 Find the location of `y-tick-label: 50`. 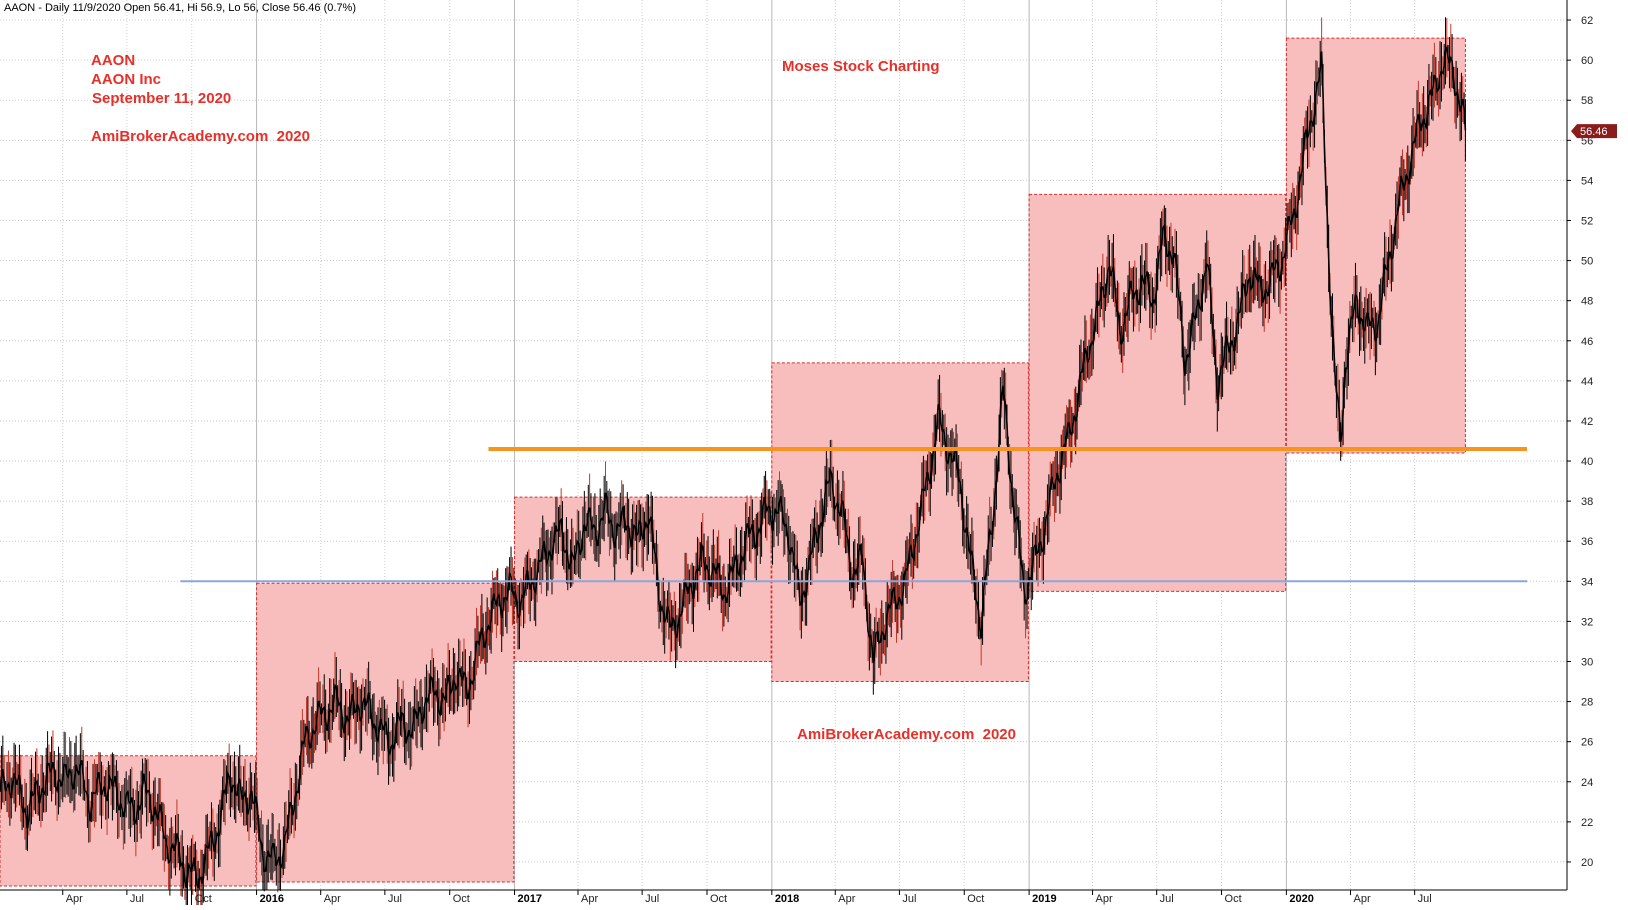

y-tick-label: 50 is located at coordinates (1587, 262).